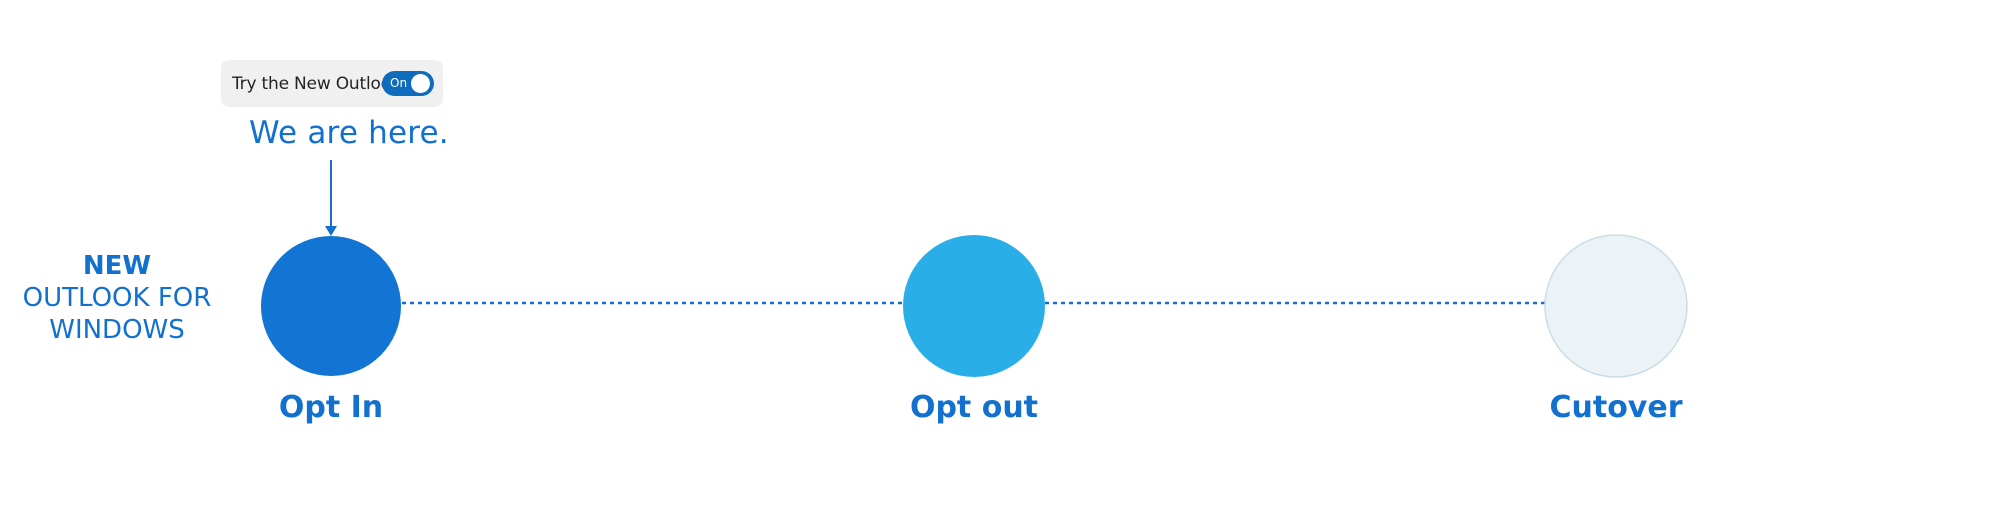  What do you see at coordinates (331, 231) in the screenshot?
I see `pointer-arrow-head` at bounding box center [331, 231].